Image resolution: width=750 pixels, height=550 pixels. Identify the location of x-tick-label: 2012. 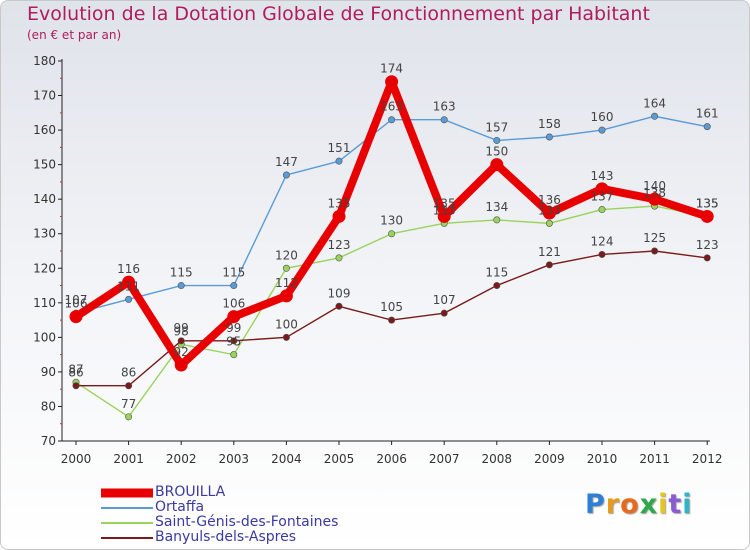
(707, 459).